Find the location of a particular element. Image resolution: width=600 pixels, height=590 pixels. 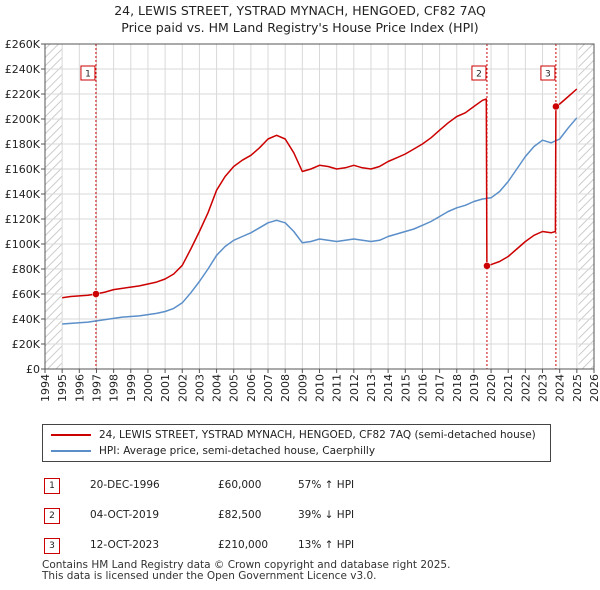

transaction-row: 1 20-DEC-1996 £60,000 57% ↑ HPI is located at coordinates (242, 486).